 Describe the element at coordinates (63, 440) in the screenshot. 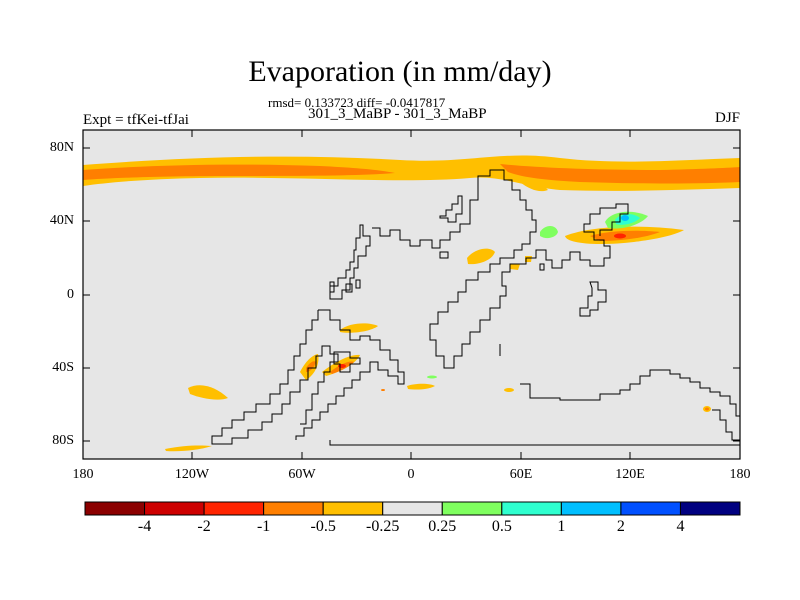

I see `lat-label-80s: 80S` at that location.